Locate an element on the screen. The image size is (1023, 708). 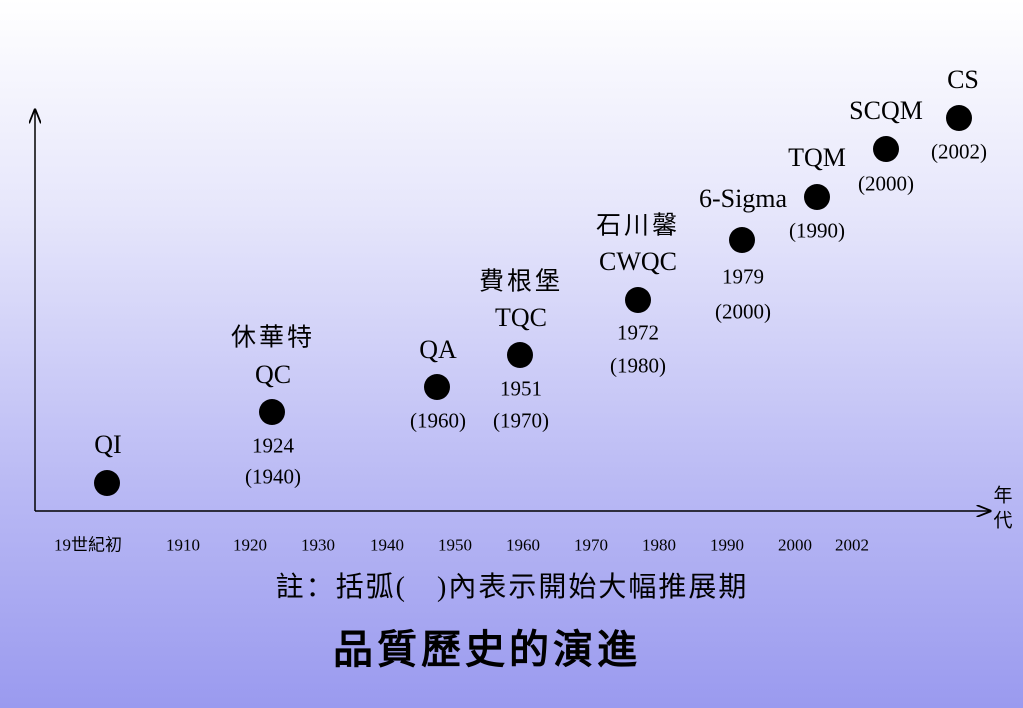
node-name: CWQC is located at coordinates (638, 261).